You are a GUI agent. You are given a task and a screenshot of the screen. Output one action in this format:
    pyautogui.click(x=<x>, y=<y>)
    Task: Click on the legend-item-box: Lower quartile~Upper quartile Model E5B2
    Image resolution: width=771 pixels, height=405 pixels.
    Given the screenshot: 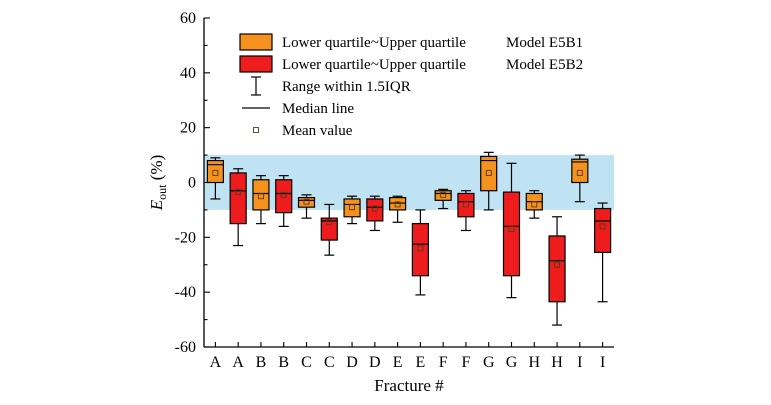 What is the action you would take?
    pyautogui.click(x=411, y=64)
    